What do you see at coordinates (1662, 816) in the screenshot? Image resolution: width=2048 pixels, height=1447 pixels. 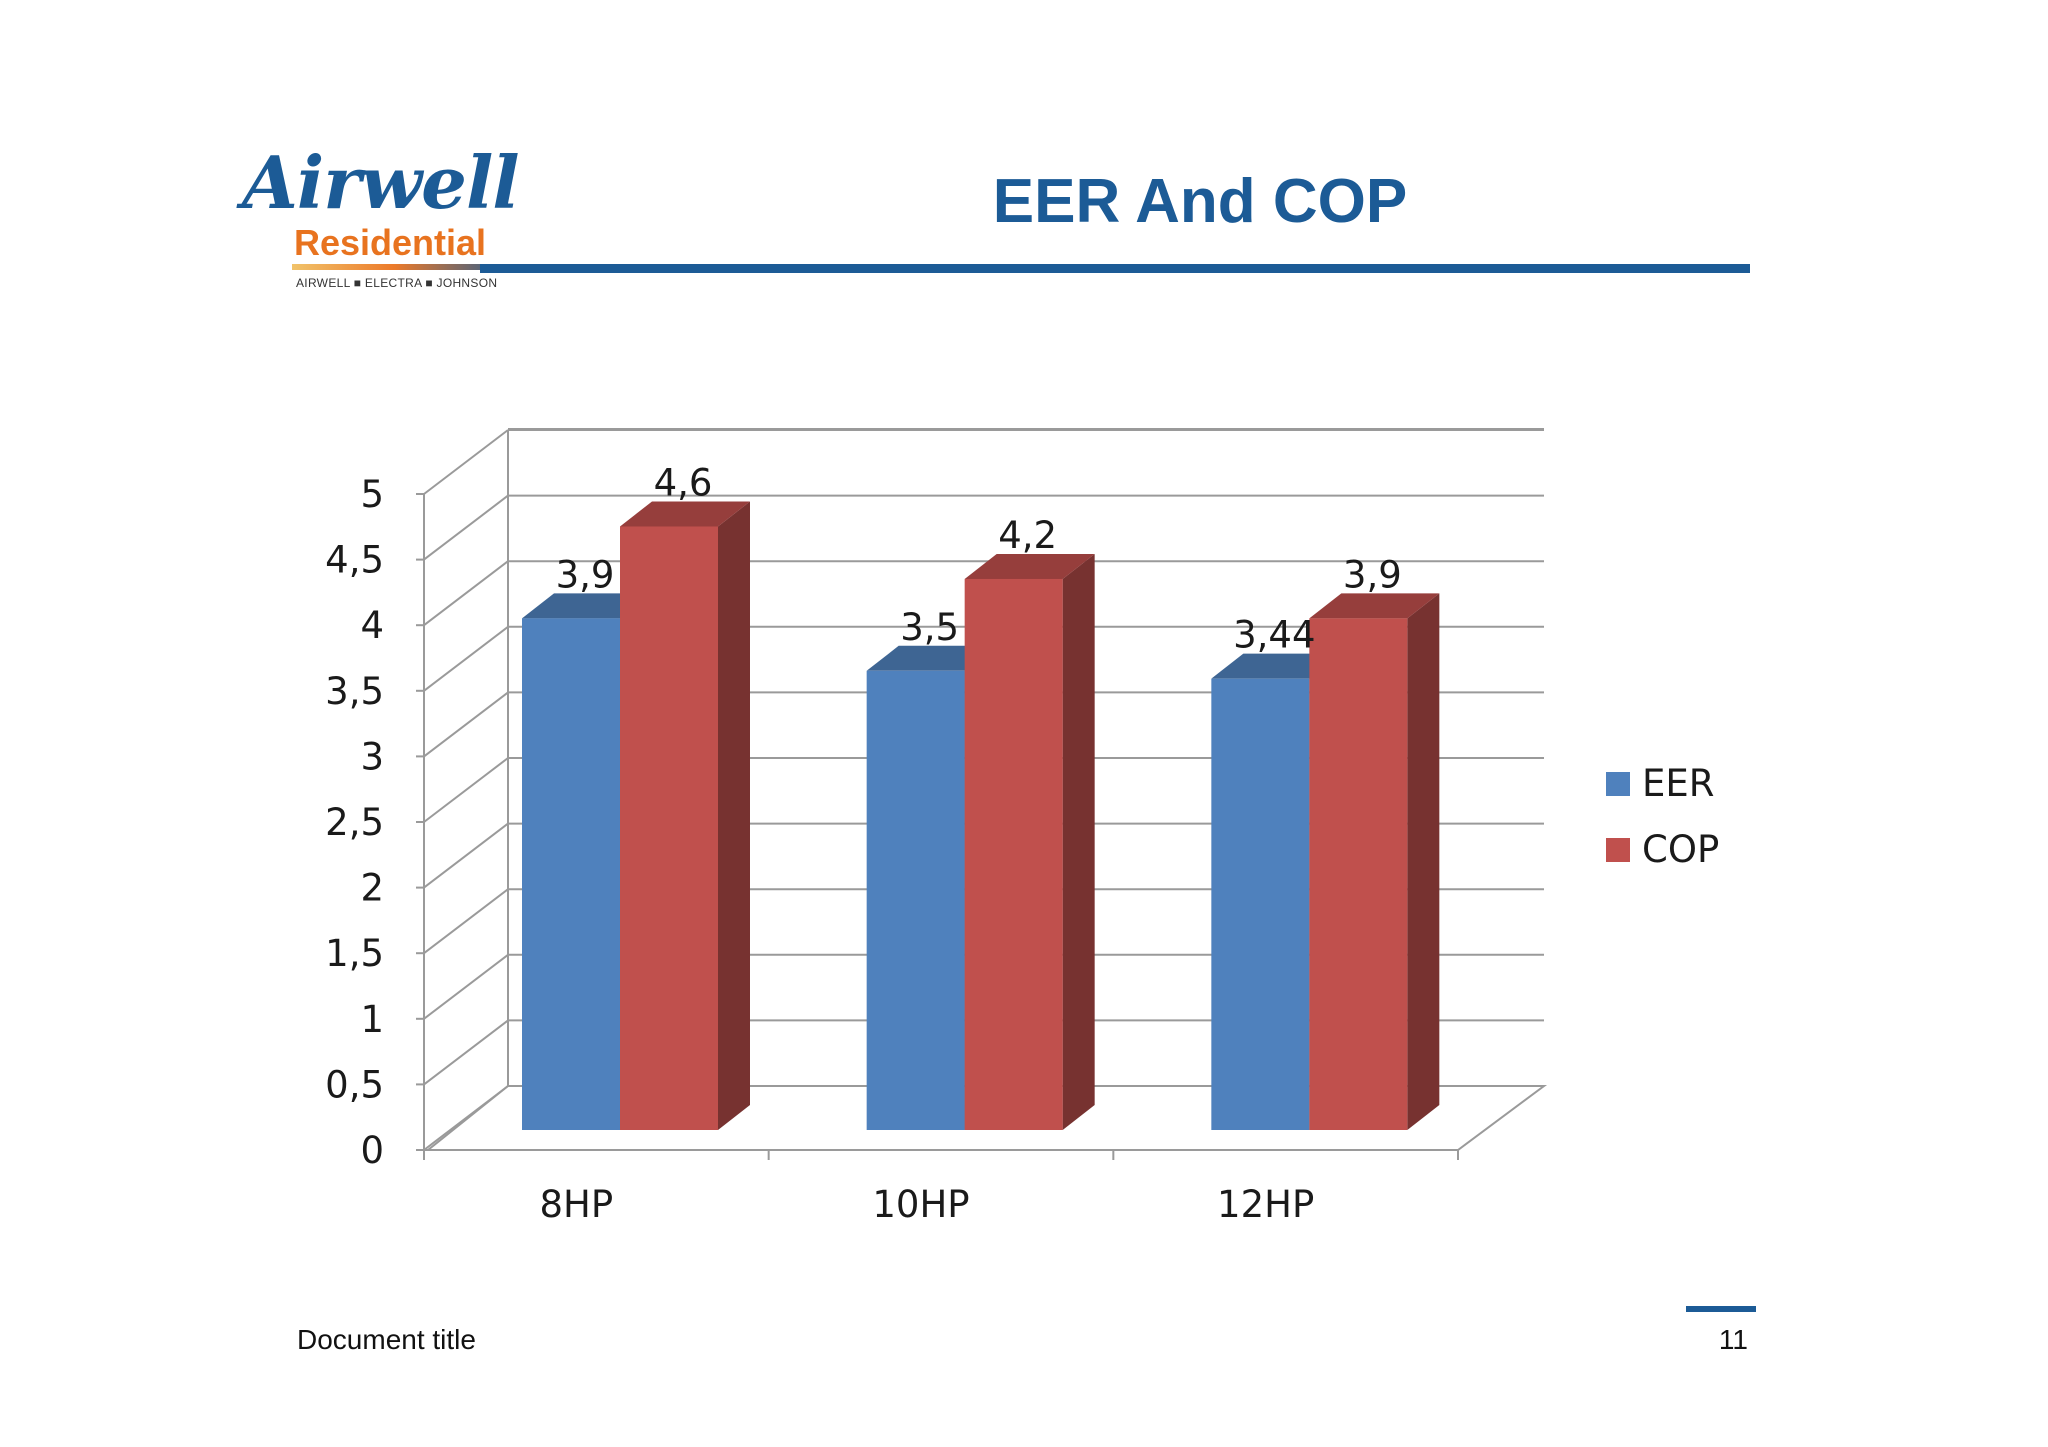 I see `legend-layer: EER COP` at bounding box center [1662, 816].